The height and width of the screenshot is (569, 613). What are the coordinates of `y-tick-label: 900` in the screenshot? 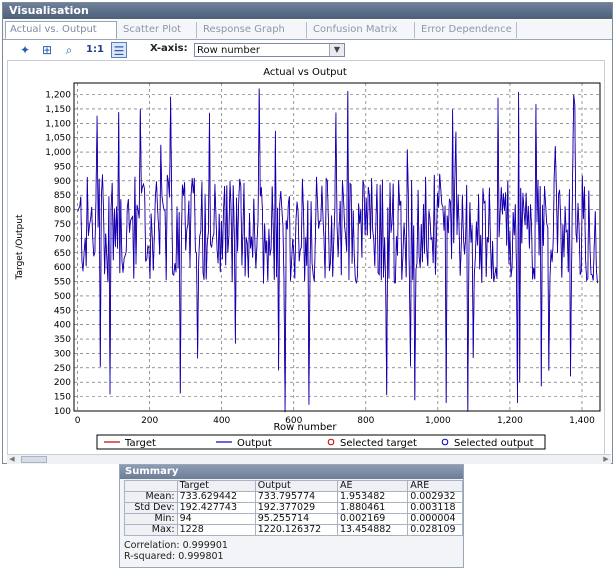 It's located at (62, 182).